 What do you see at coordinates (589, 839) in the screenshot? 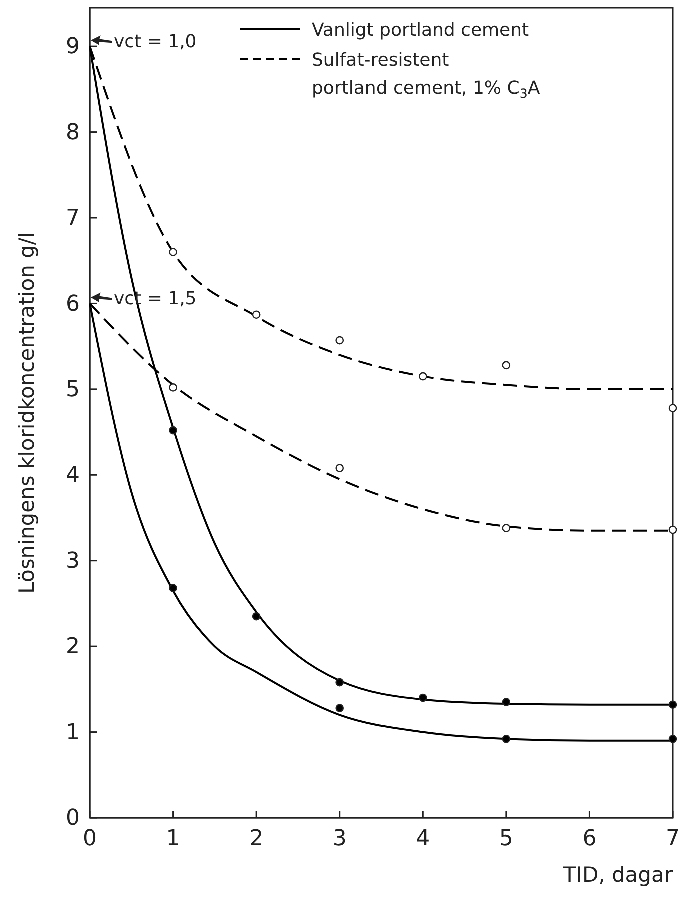
I see `x-tick-label: 6` at bounding box center [589, 839].